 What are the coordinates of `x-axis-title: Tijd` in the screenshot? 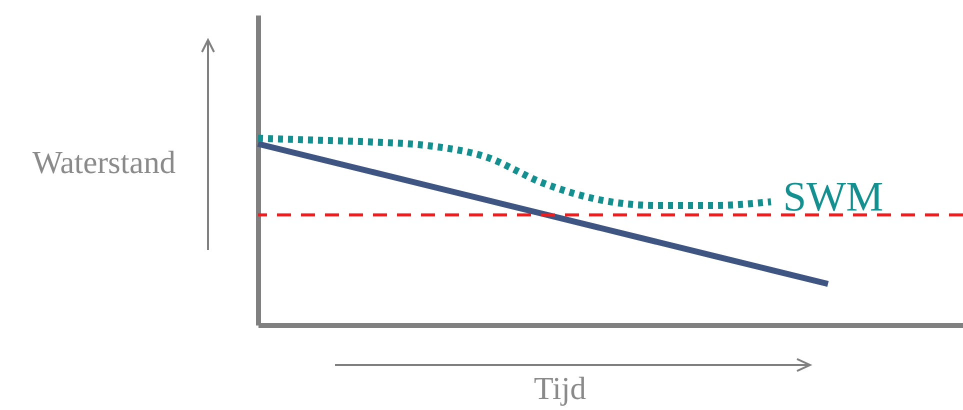 It's located at (560, 388).